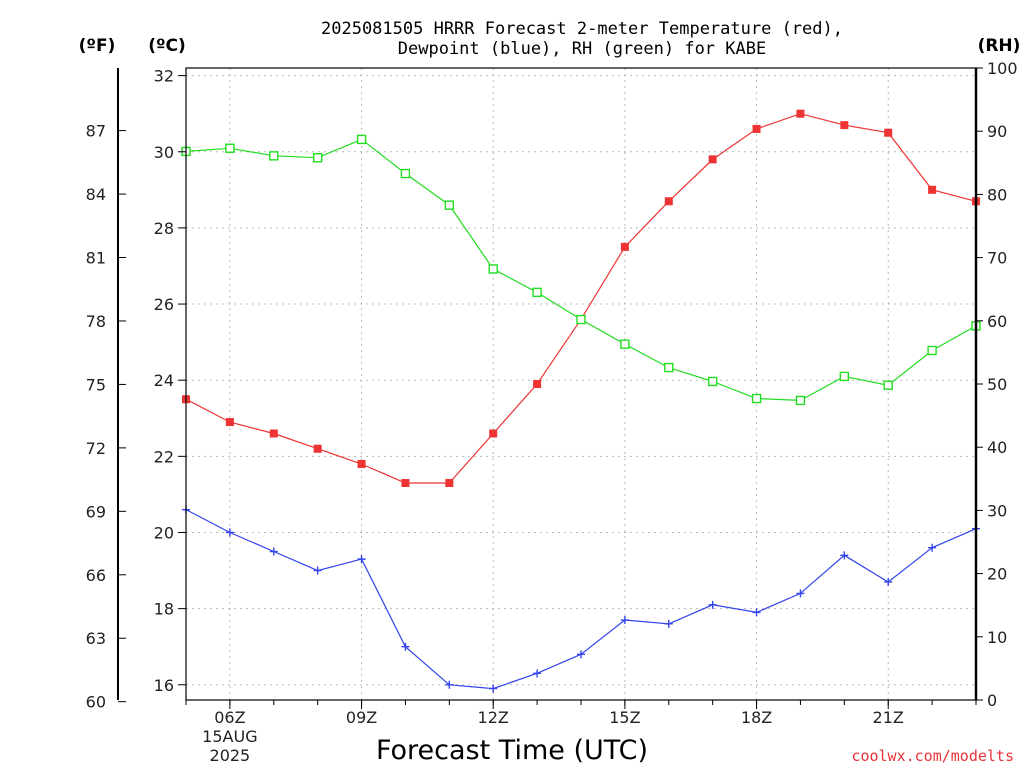  What do you see at coordinates (997, 321) in the screenshot?
I see `rh-tick-label: 60` at bounding box center [997, 321].